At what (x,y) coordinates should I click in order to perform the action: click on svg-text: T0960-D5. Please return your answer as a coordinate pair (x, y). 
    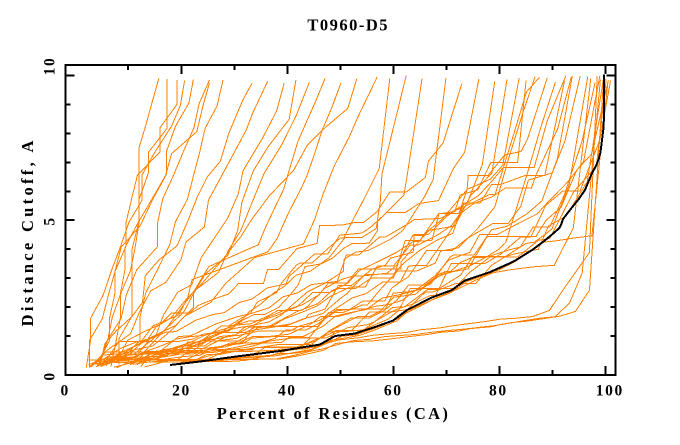
    Looking at the image, I should click on (348, 25).